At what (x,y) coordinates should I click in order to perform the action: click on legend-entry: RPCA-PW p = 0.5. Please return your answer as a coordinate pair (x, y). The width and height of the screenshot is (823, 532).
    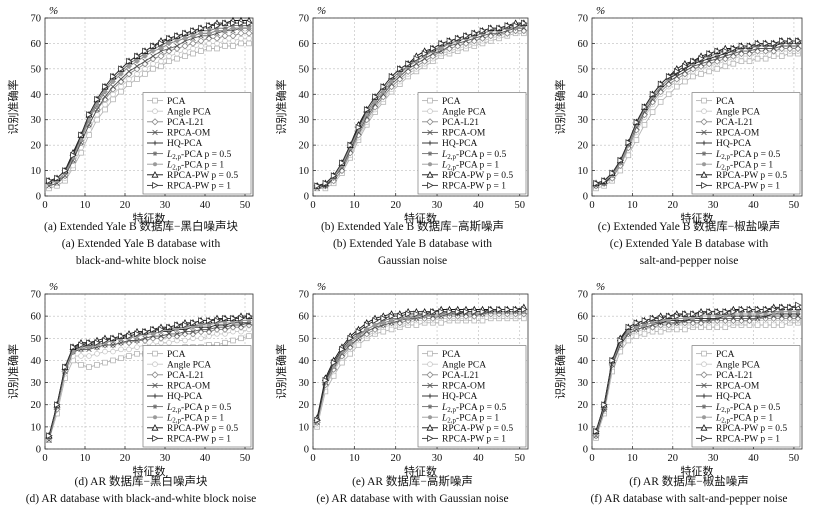
    Looking at the image, I should click on (751, 176).